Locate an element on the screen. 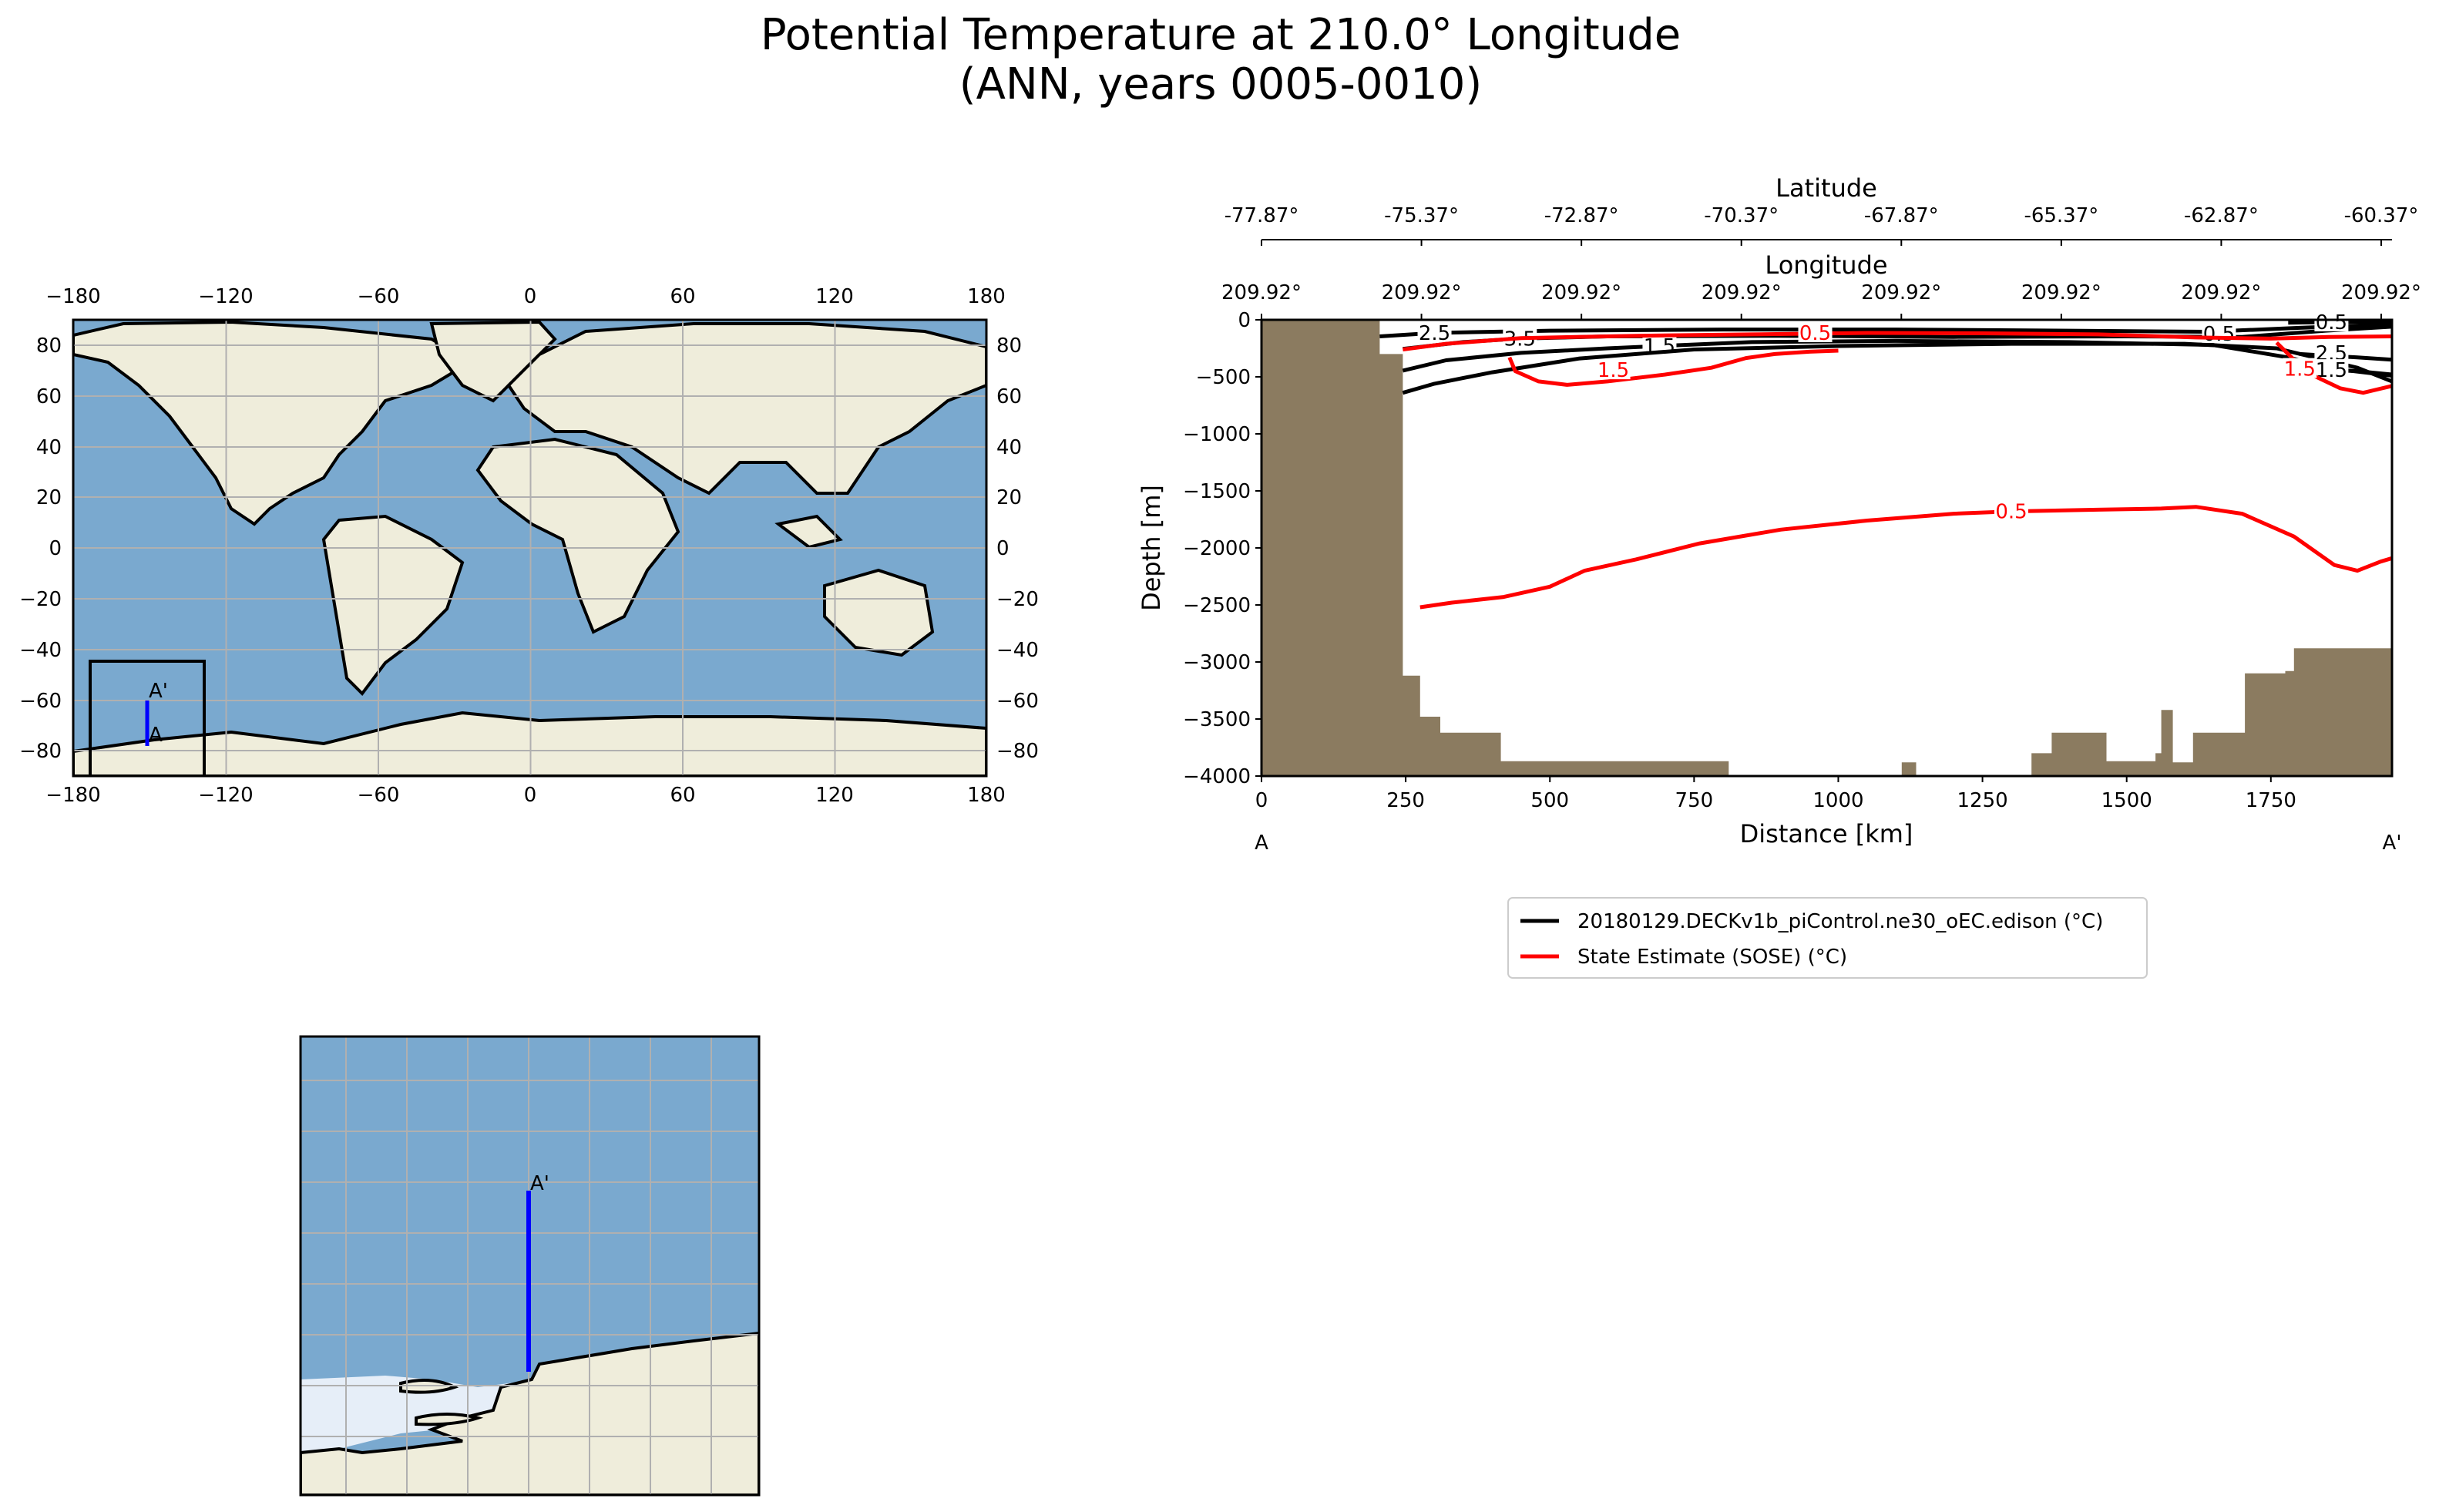 This screenshot has height=1512, width=2439. inset-coast-detail is located at coordinates (441, 1403).